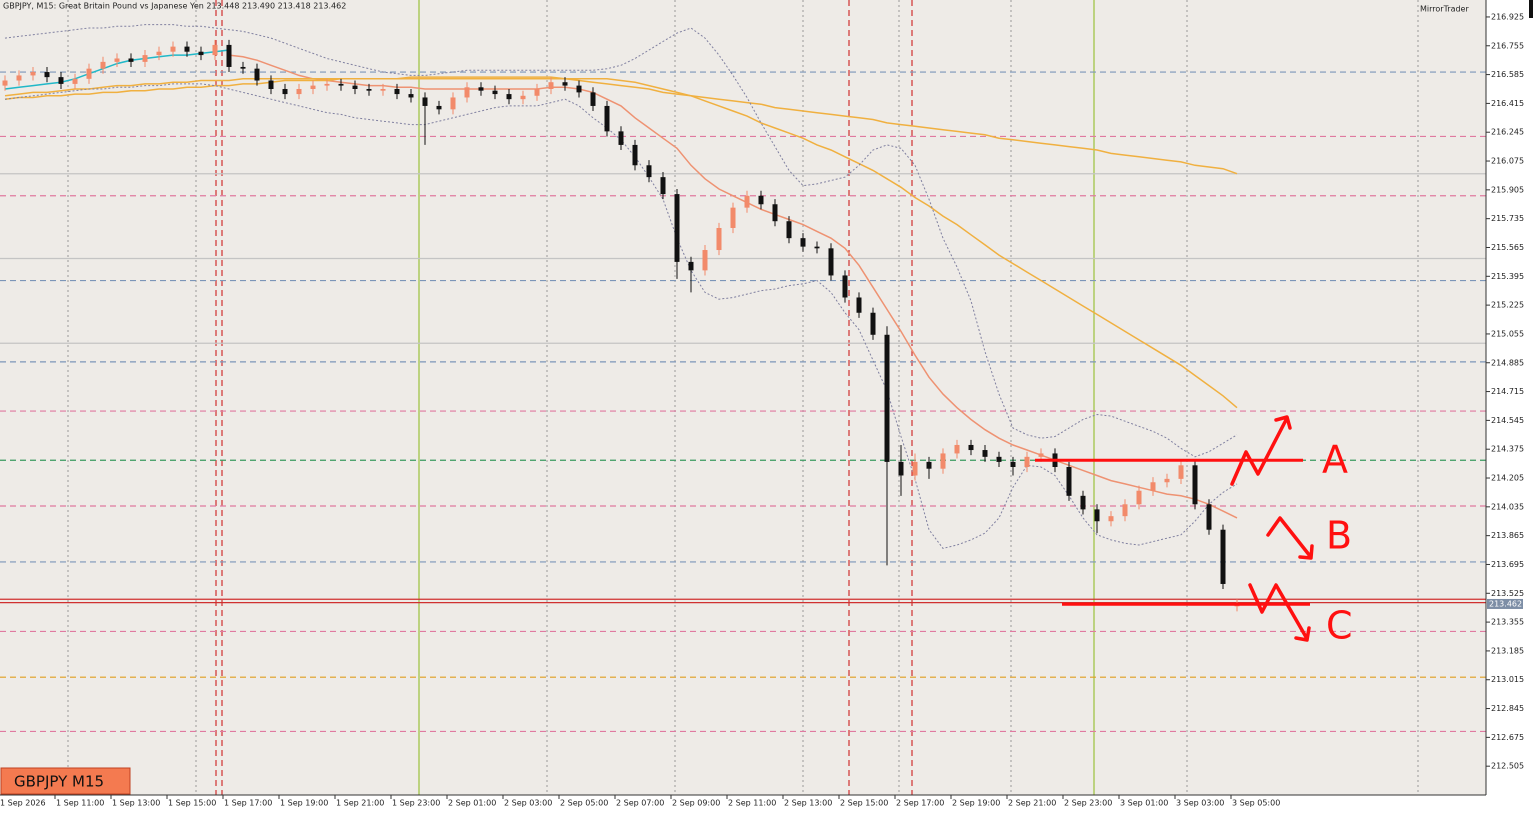 This screenshot has height=813, width=1536. I want to click on x-tick-label: 1 Sep 23:00, so click(416, 803).